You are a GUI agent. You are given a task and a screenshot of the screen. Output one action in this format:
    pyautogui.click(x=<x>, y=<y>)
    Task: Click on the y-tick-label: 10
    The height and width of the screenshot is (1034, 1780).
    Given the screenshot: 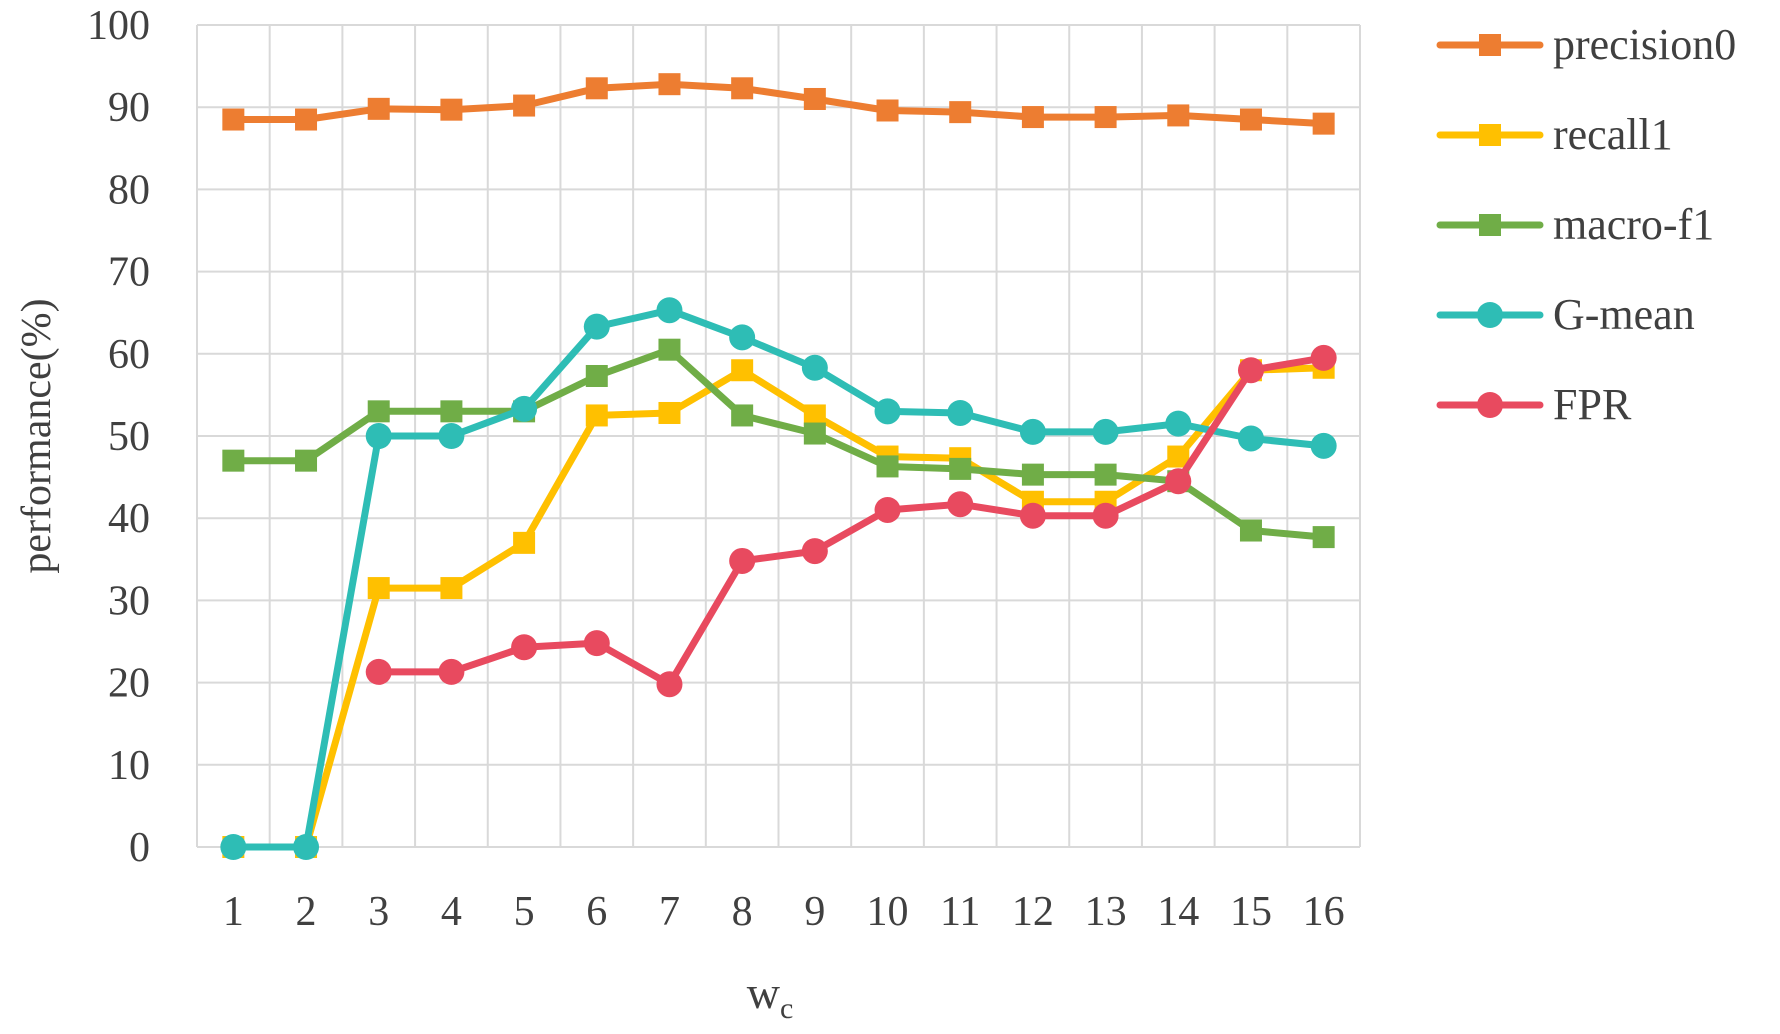 What is the action you would take?
    pyautogui.click(x=129, y=766)
    